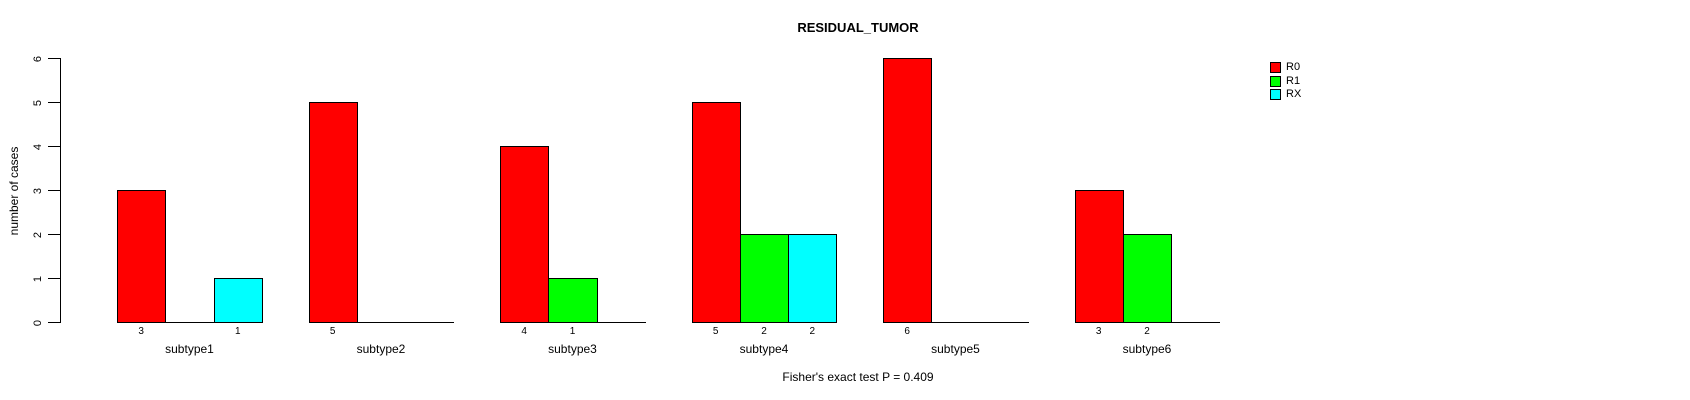 The image size is (1690, 400). What do you see at coordinates (955, 349) in the screenshot?
I see `category-label-subtype5: subtype5` at bounding box center [955, 349].